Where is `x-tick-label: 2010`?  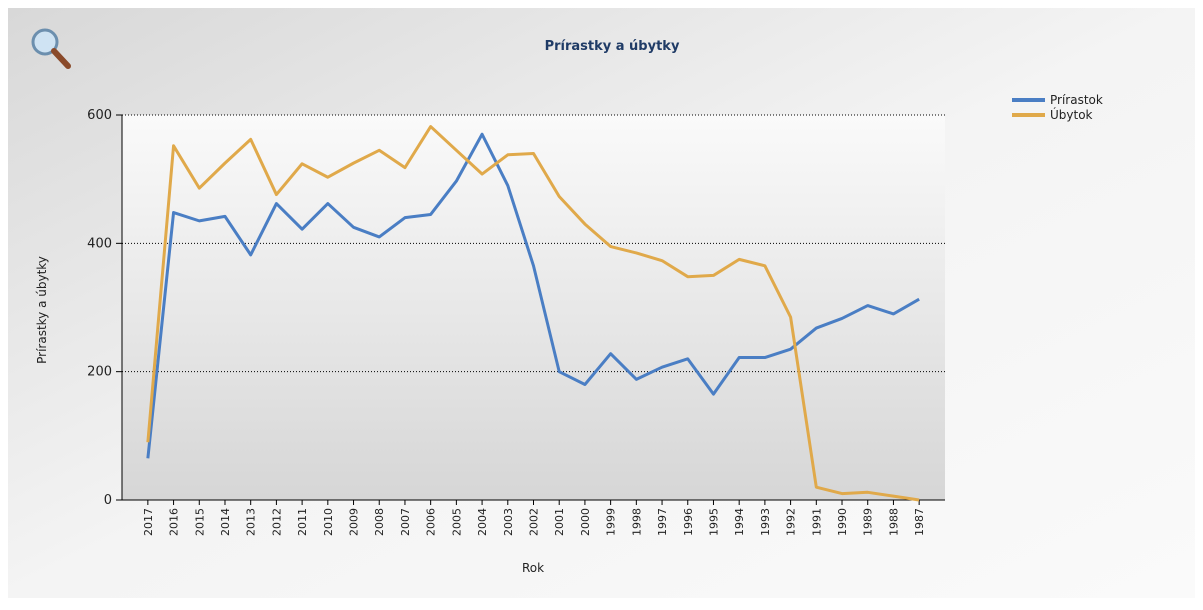
x-tick-label: 2010 is located at coordinates (328, 522).